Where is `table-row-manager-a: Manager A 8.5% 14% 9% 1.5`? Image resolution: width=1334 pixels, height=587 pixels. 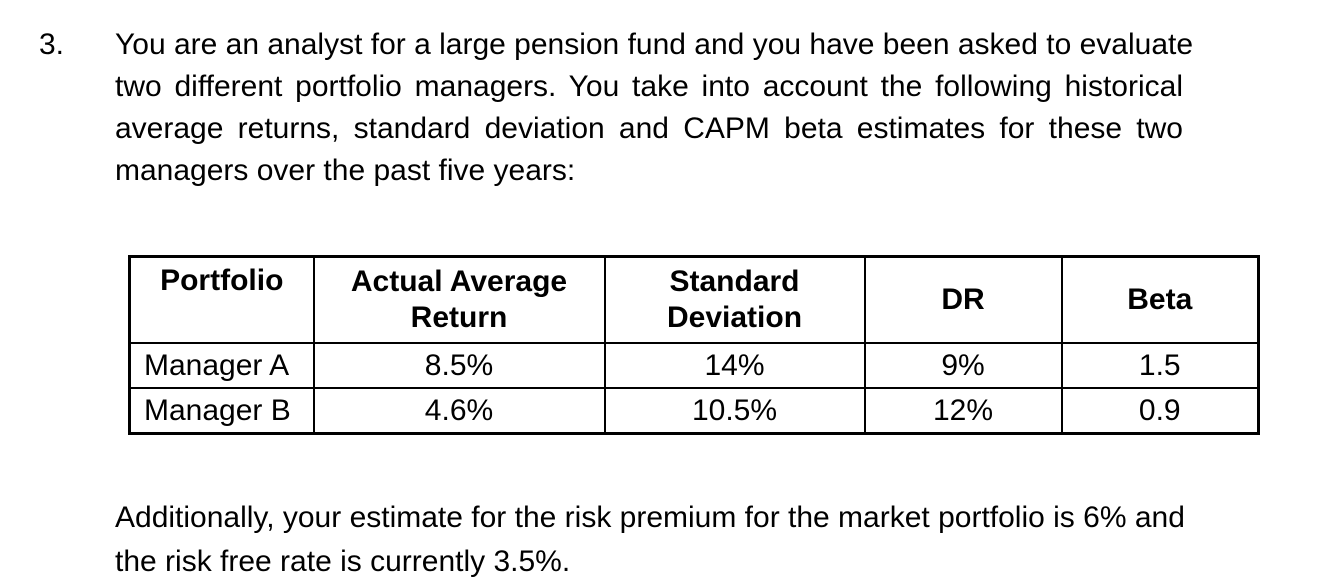 table-row-manager-a: Manager A 8.5% 14% 9% 1.5 is located at coordinates (694, 365).